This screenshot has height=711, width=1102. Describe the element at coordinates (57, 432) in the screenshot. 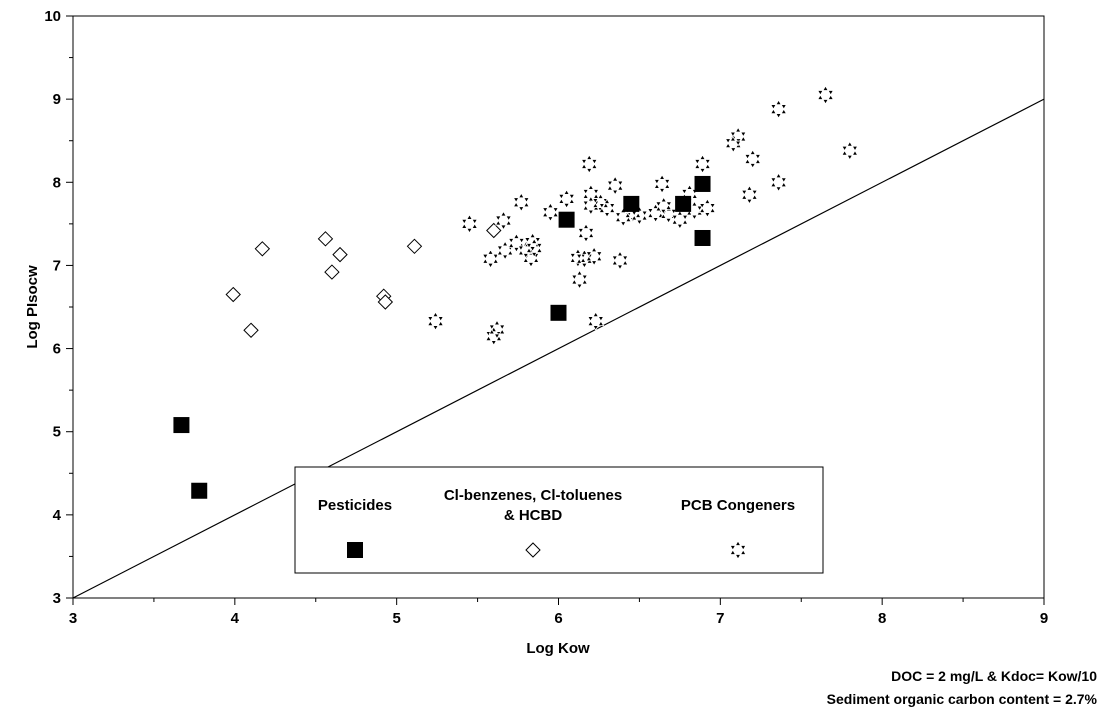

I see `y-tick-label: 5` at that location.